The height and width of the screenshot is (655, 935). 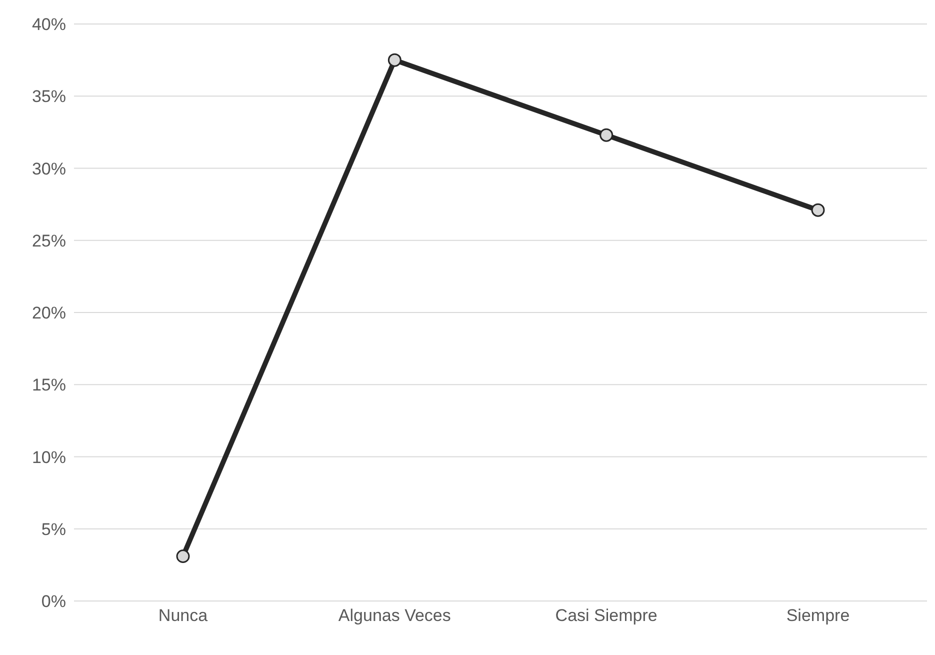 What do you see at coordinates (394, 616) in the screenshot?
I see `x-tick-label: Algunas Veces` at bounding box center [394, 616].